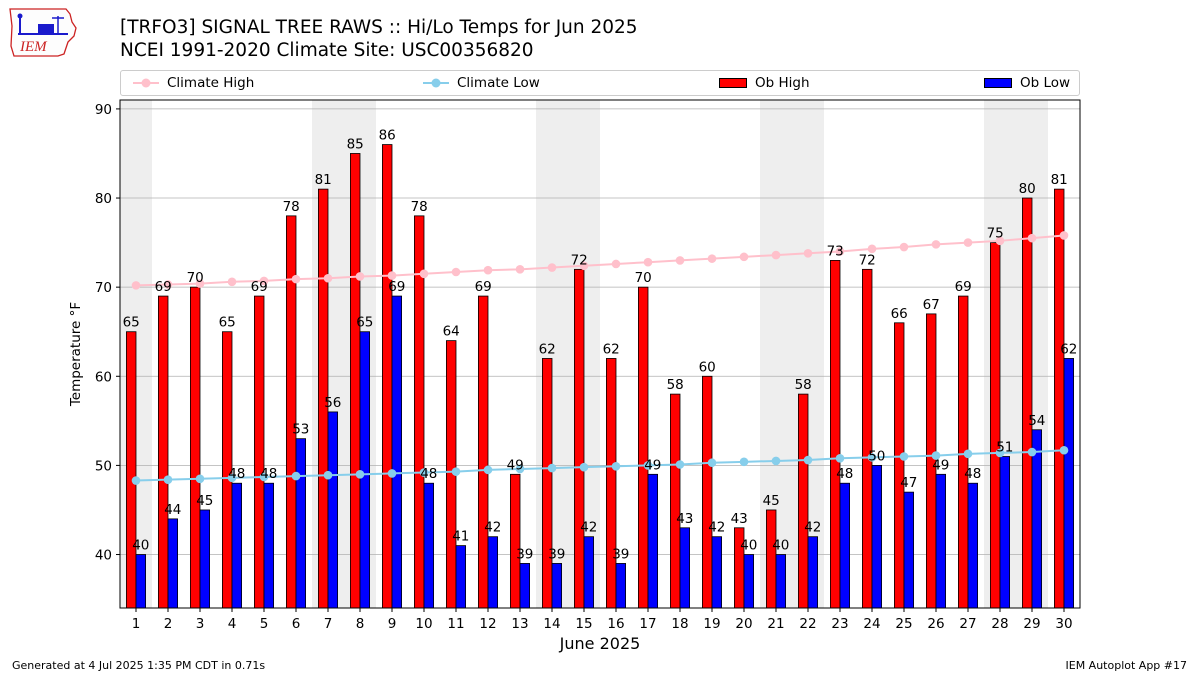 This screenshot has height=675, width=1200. I want to click on iem-logo-icon: IEM, so click(43, 32).